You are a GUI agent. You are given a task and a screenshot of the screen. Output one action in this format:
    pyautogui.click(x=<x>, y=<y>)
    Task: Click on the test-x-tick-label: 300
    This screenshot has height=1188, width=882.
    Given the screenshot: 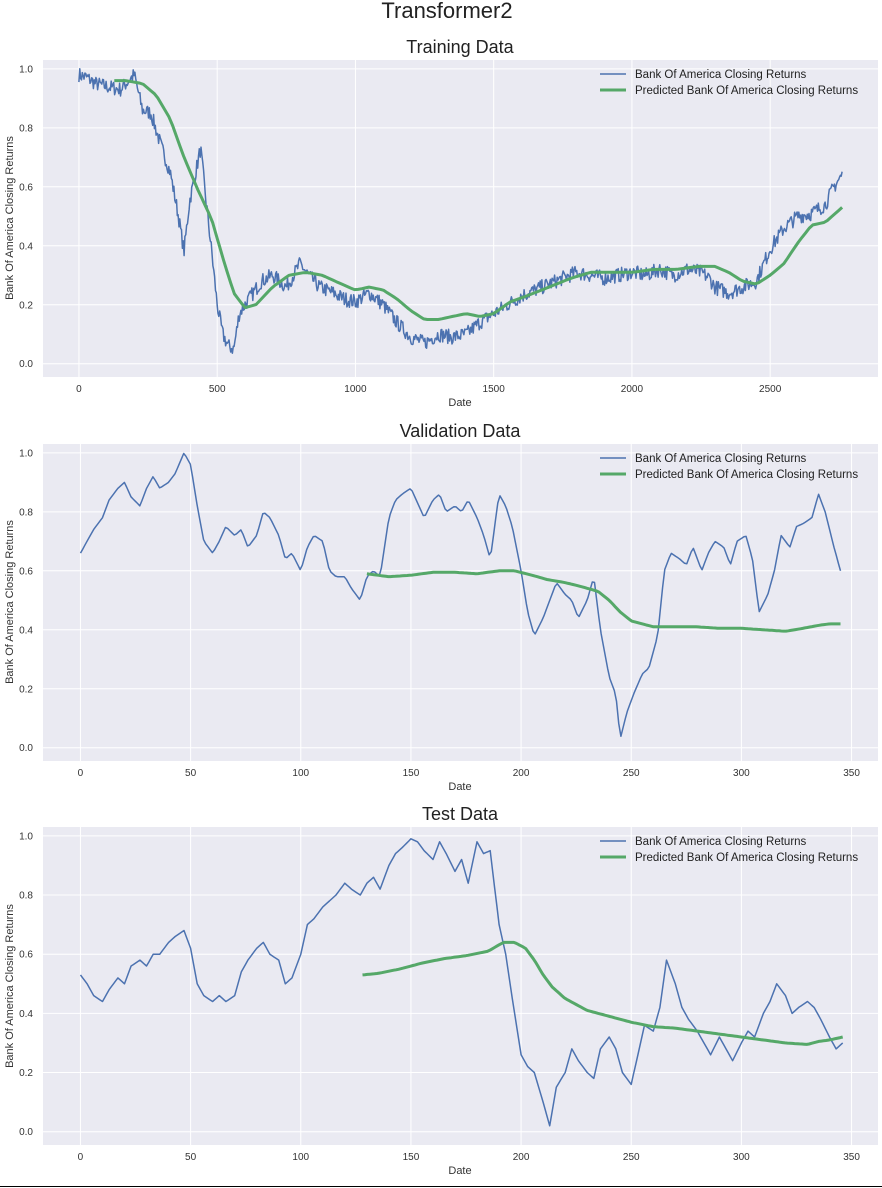 What is the action you would take?
    pyautogui.click(x=741, y=1157)
    